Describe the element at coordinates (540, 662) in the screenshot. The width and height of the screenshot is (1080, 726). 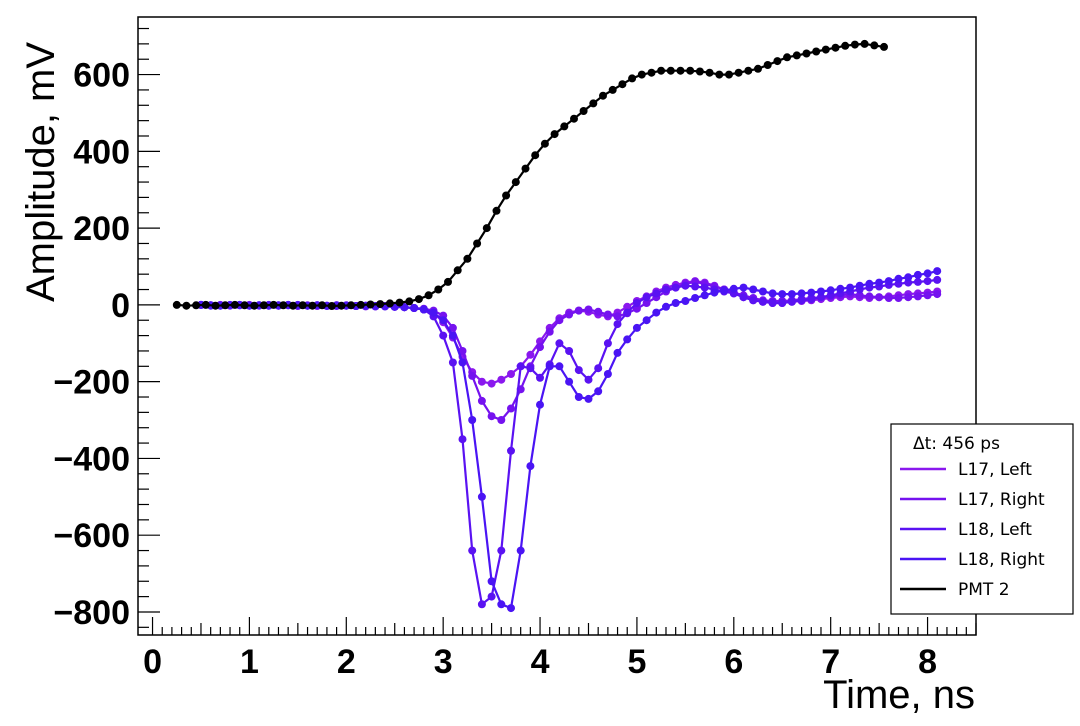
I see `x-tick-label: 4` at that location.